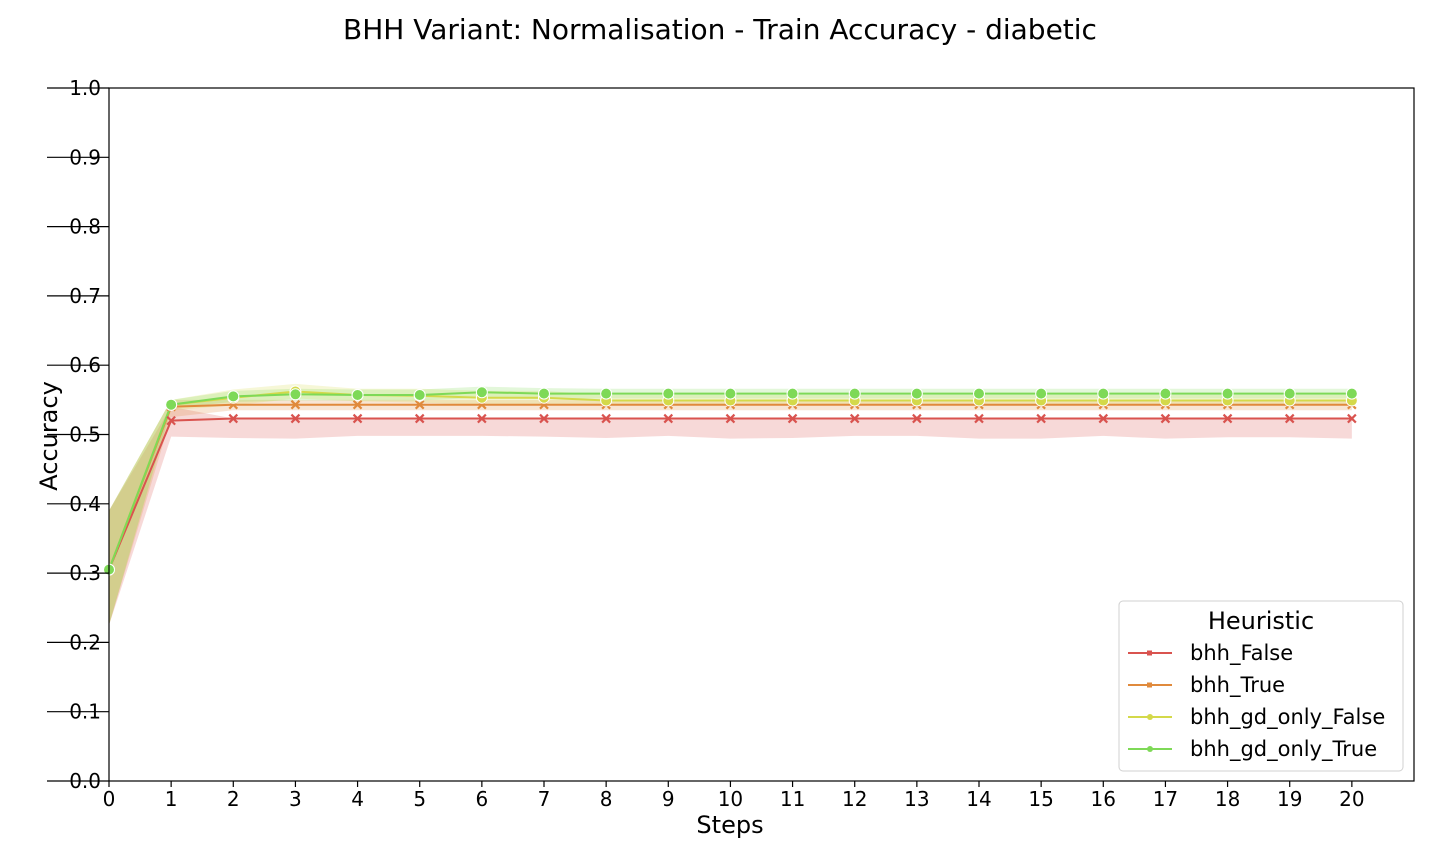 Image resolution: width=1440 pixels, height=864 pixels. I want to click on legend-title: Heuristic, so click(1261, 621).